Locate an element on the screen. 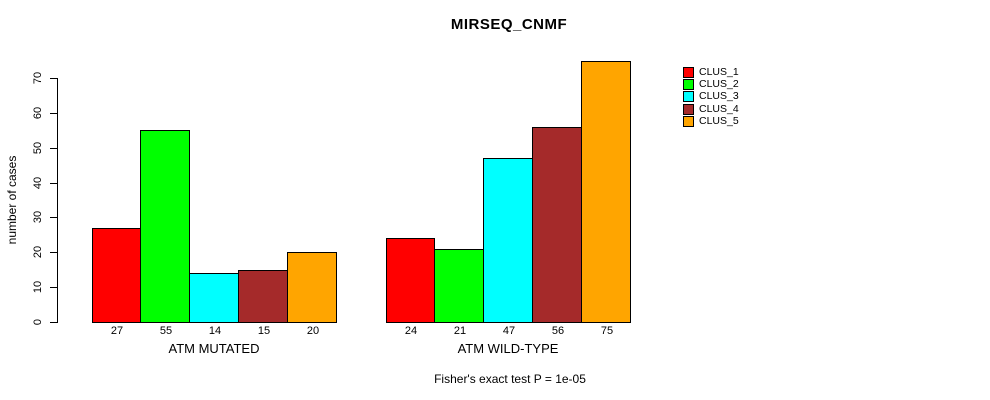 Image resolution: width=990 pixels, height=400 pixels. bar-clus_4-group0 is located at coordinates (263, 296).